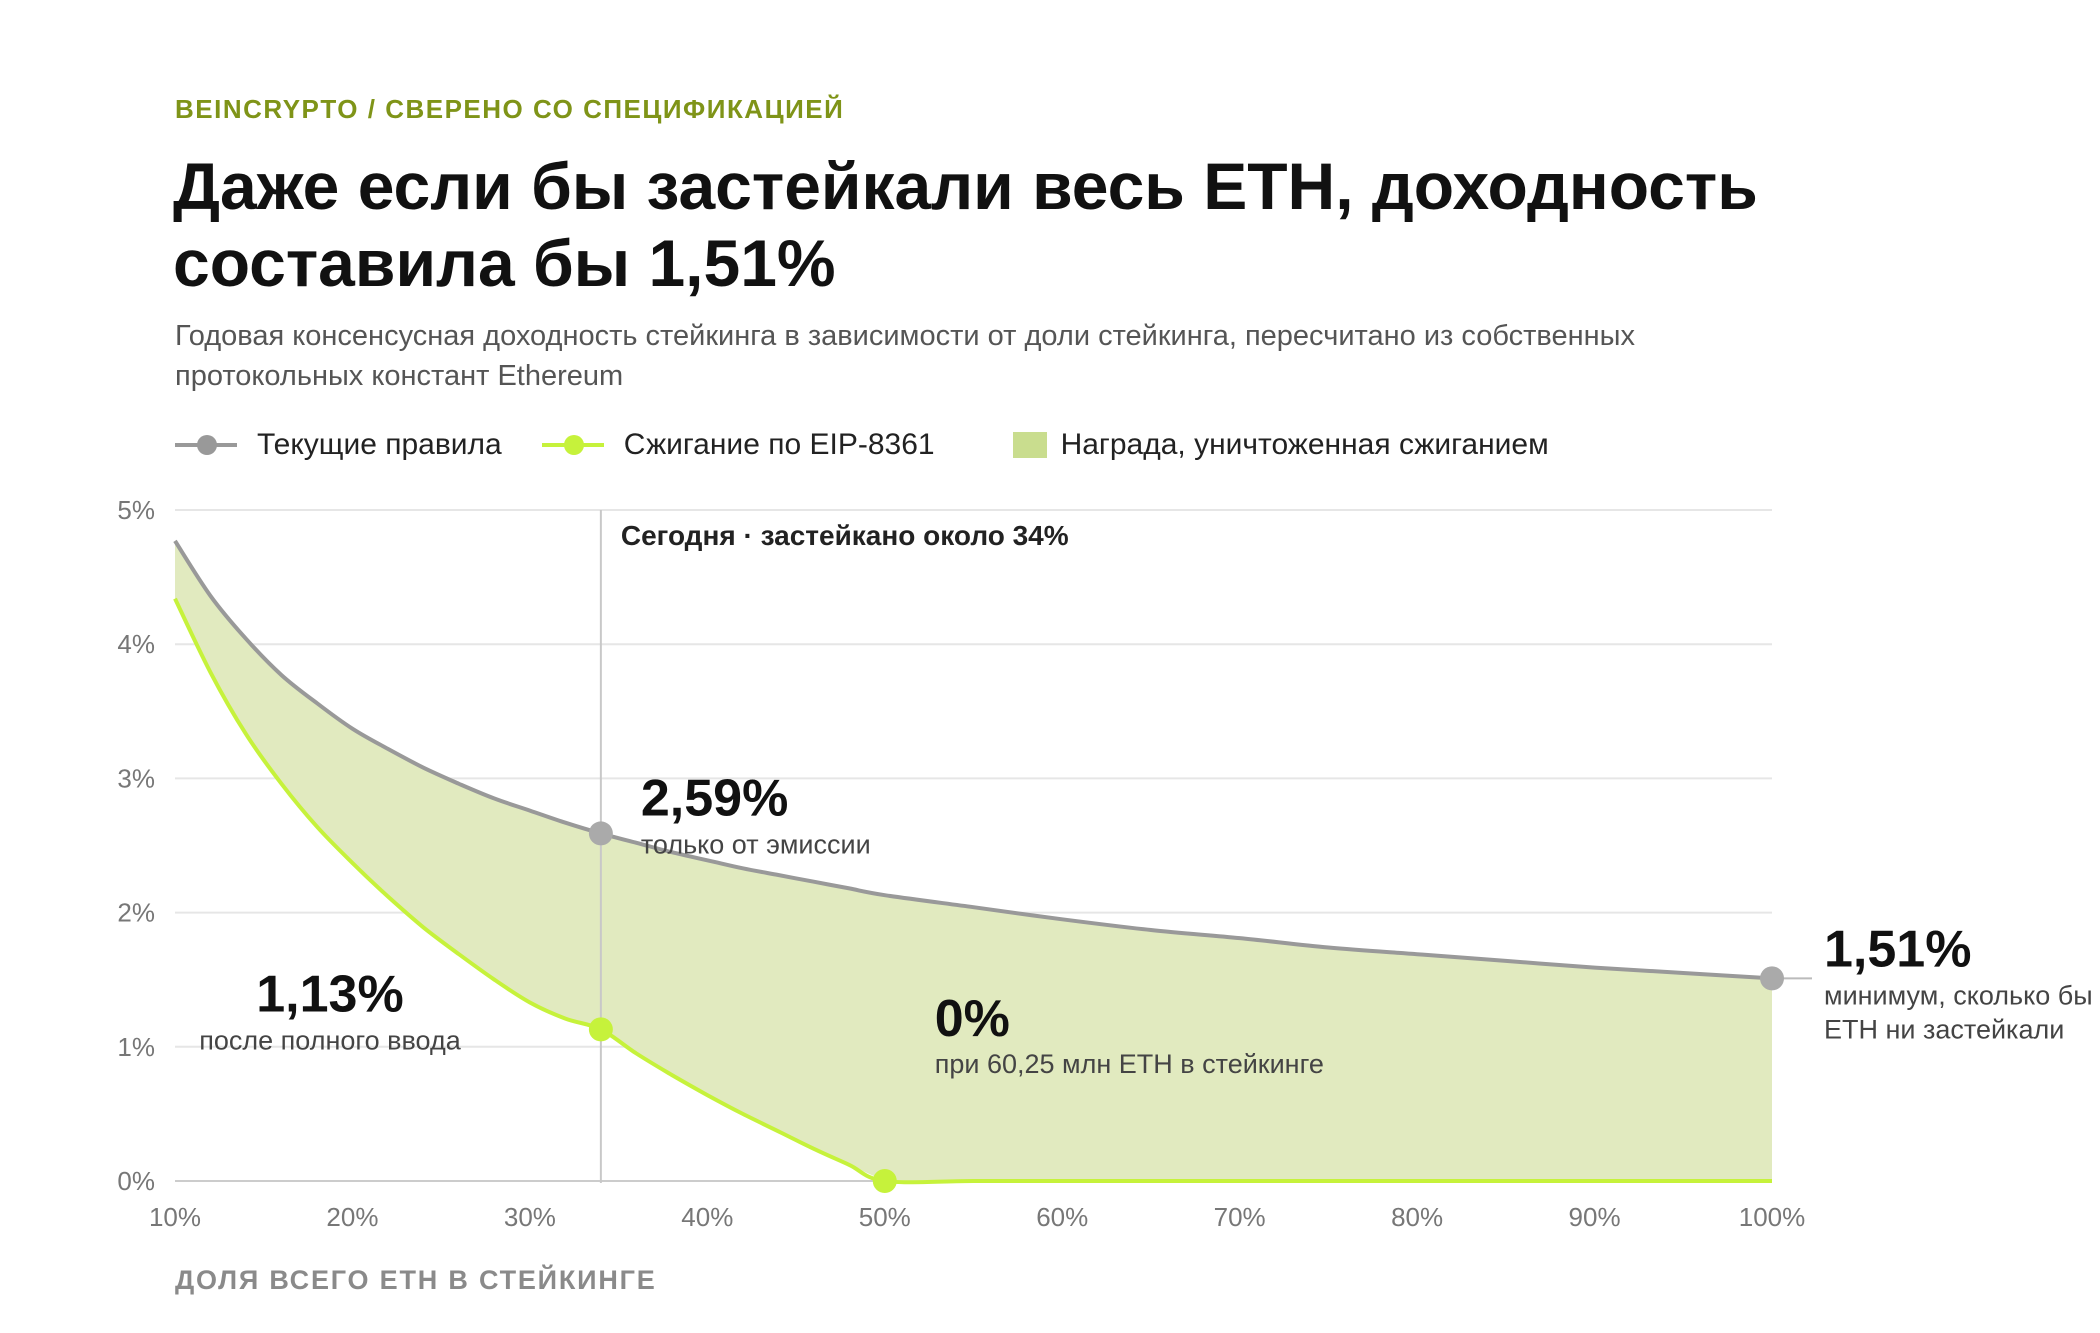  What do you see at coordinates (330, 1040) in the screenshot?
I see `annotation-text: после полного ввода` at bounding box center [330, 1040].